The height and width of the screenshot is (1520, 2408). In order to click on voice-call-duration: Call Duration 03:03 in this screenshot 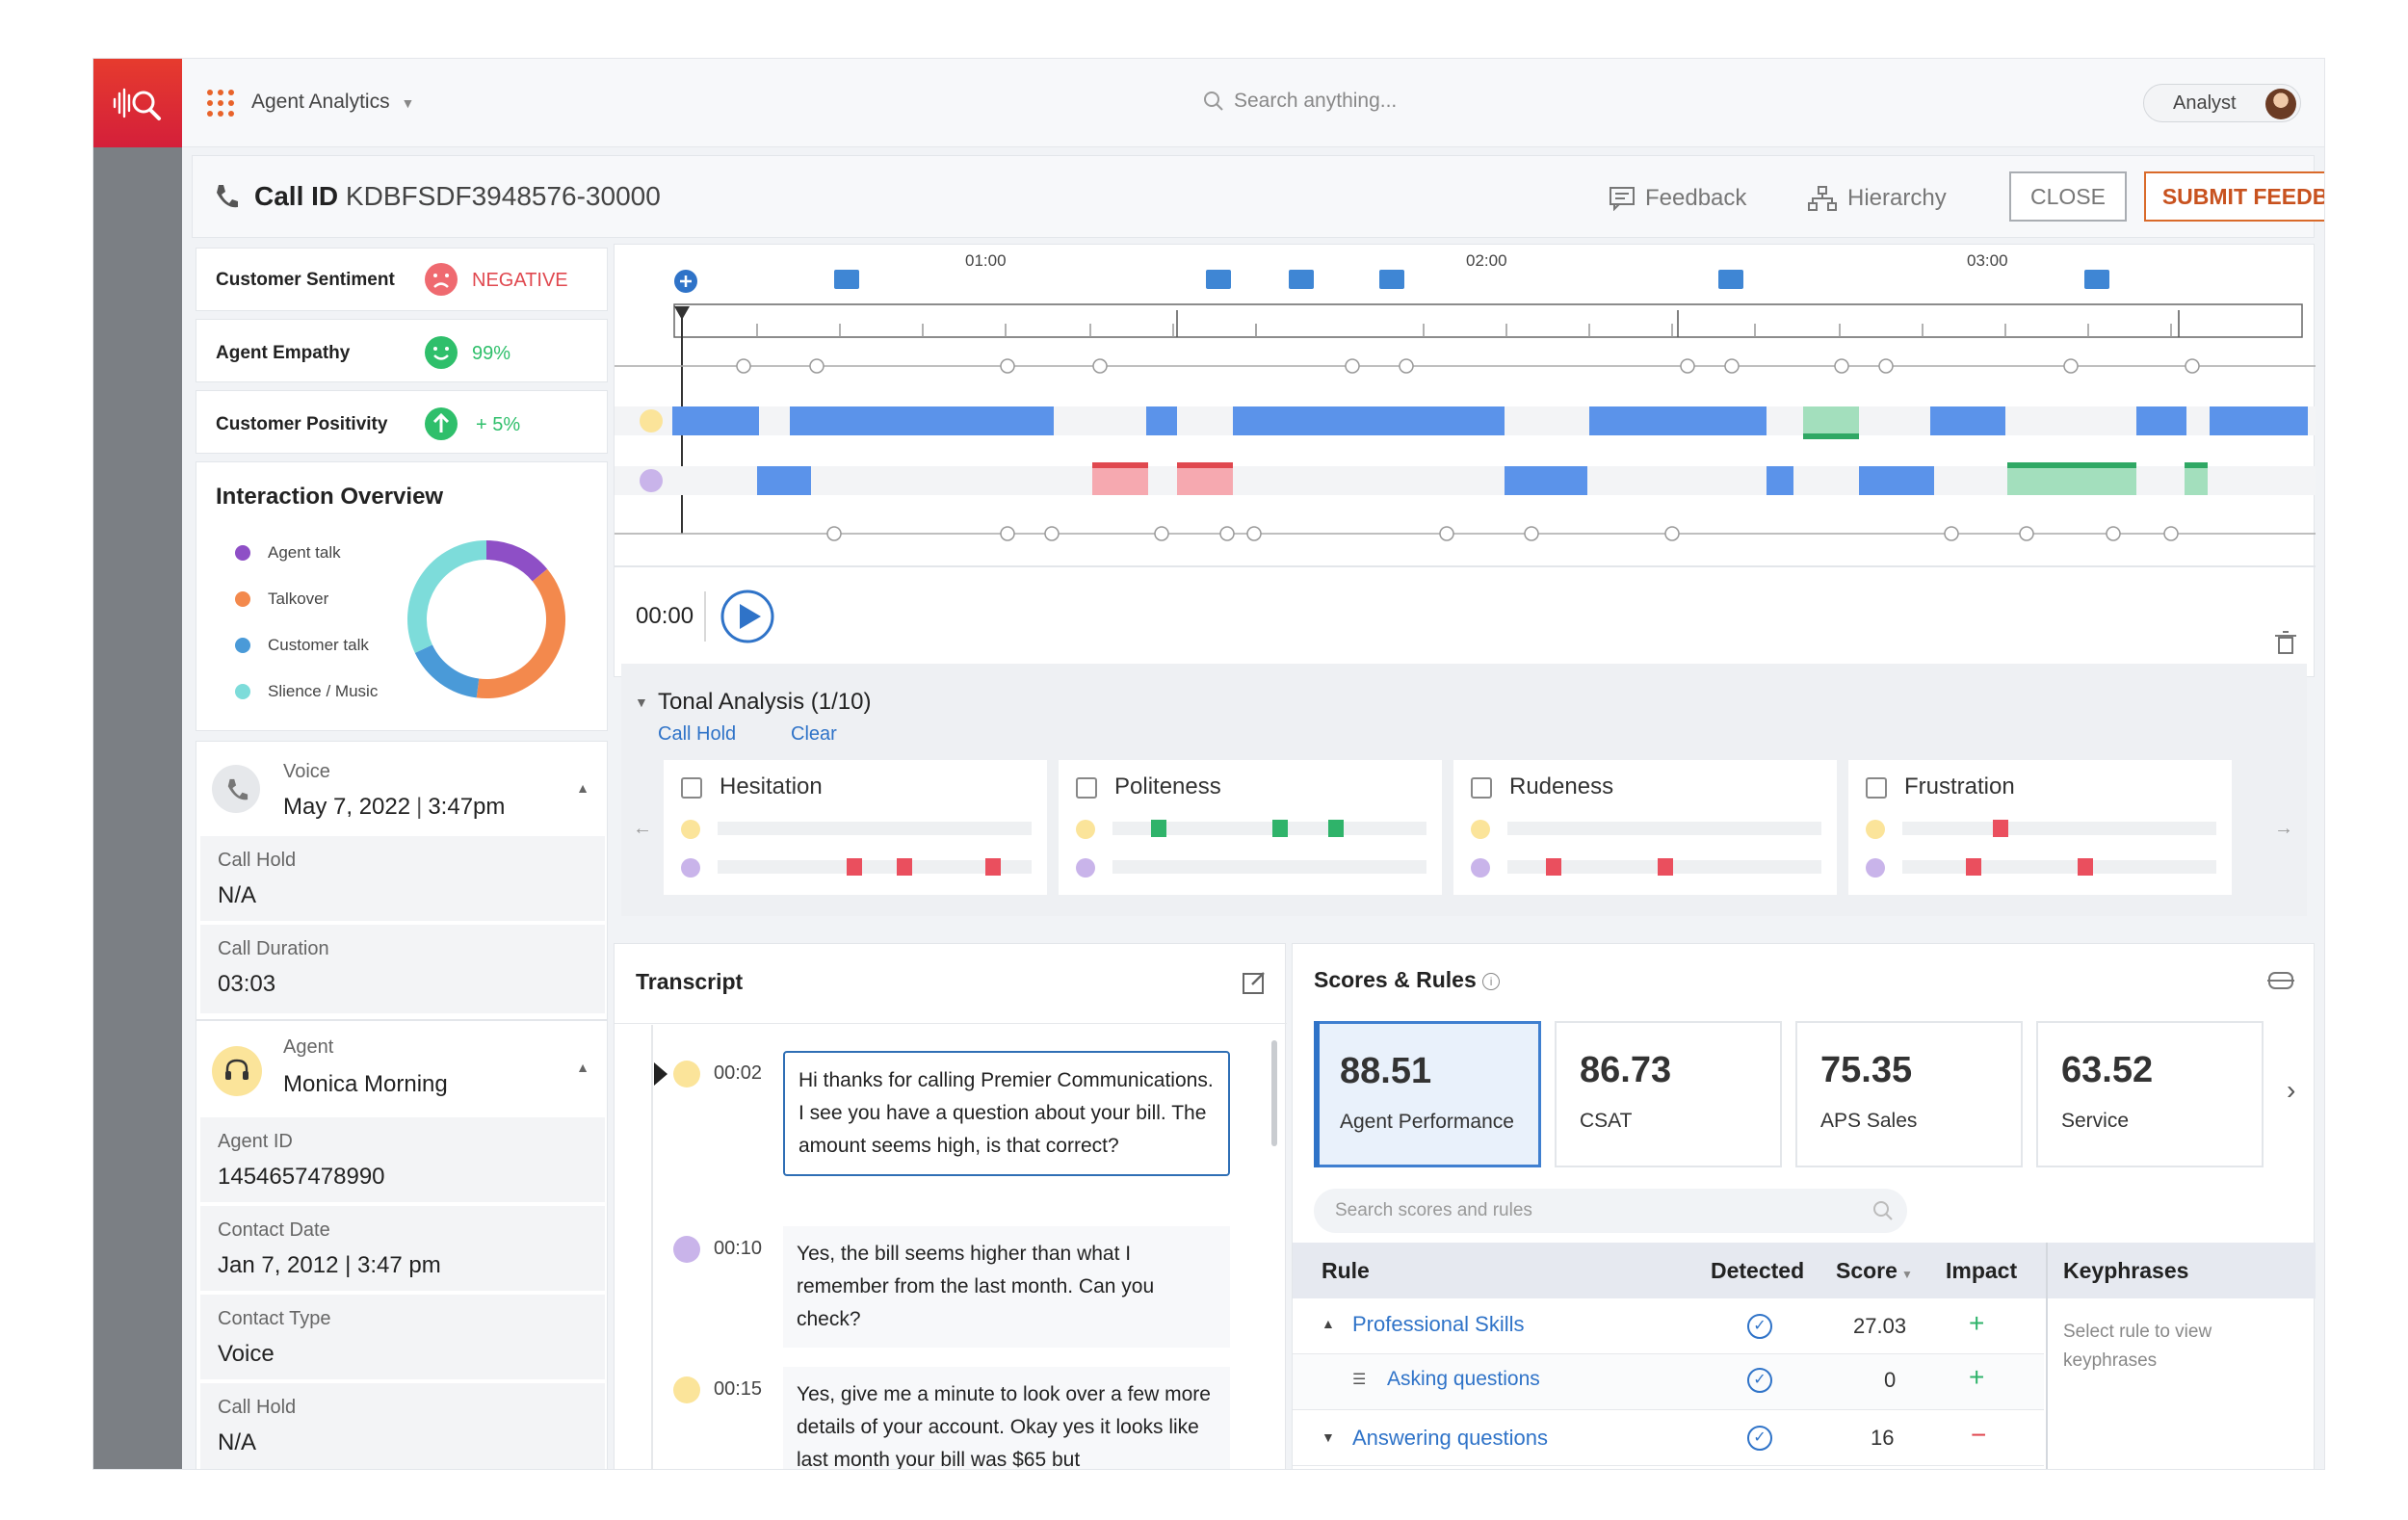, I will do `click(402, 969)`.